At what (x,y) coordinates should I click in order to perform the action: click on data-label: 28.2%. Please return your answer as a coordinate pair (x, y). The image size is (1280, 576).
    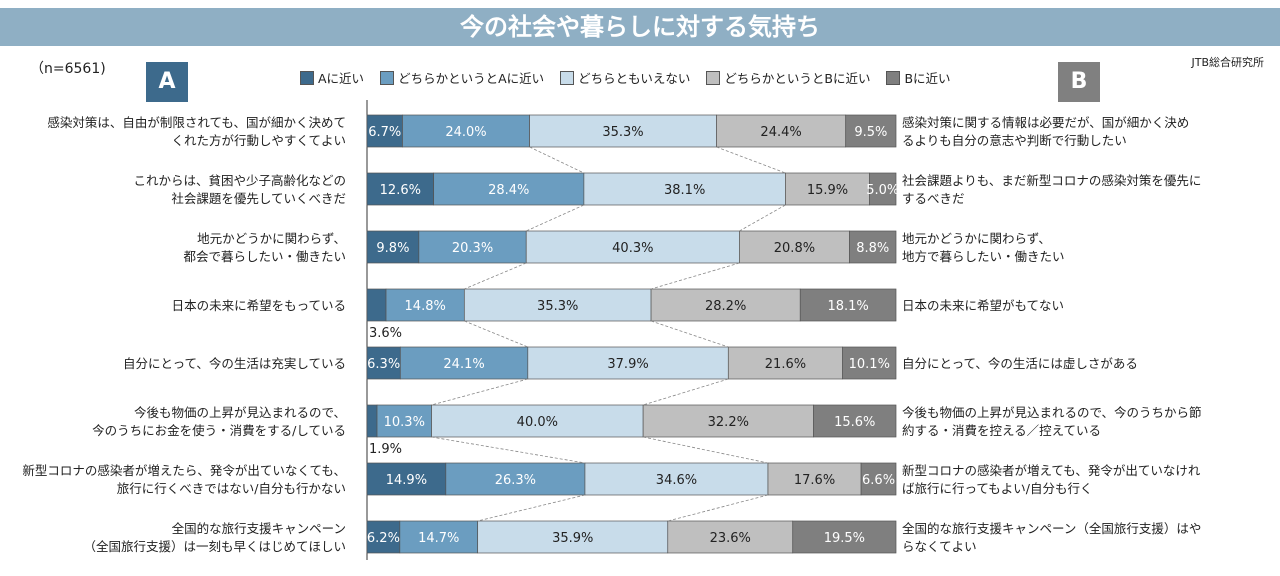
    Looking at the image, I should click on (725, 306).